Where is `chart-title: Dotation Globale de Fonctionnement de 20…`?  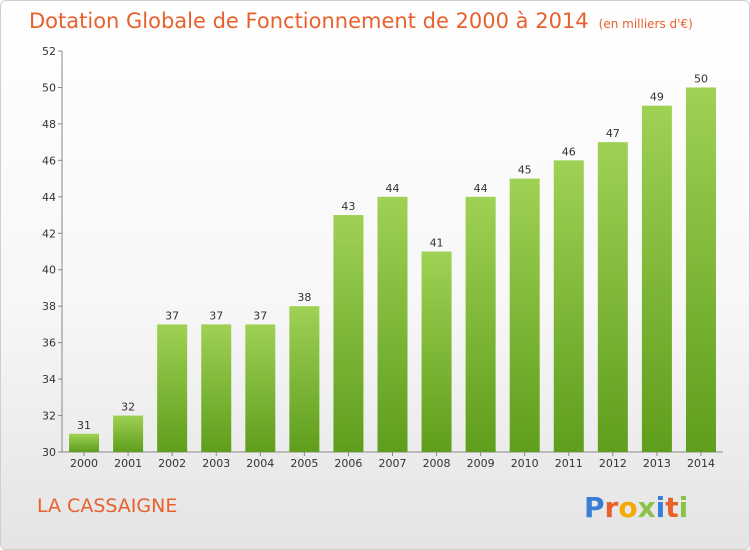 chart-title: Dotation Globale de Fonctionnement de 20… is located at coordinates (361, 21).